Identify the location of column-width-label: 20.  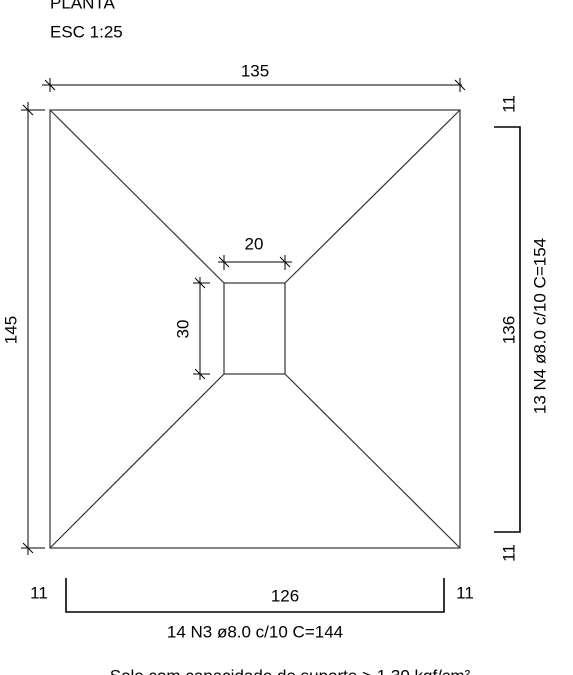
(254, 243).